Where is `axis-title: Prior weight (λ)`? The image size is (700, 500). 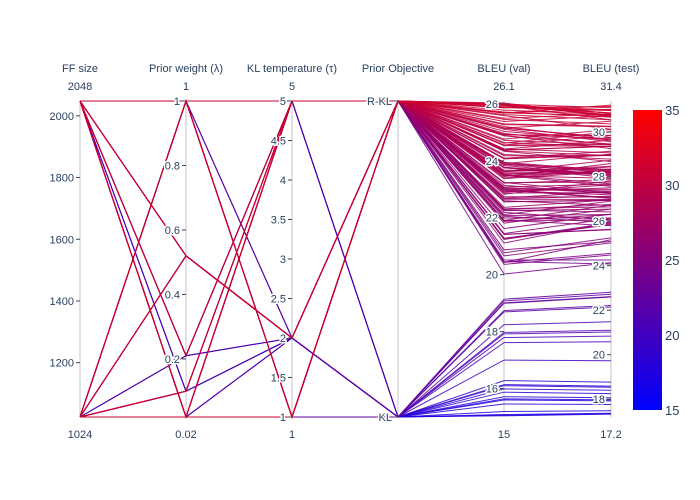 axis-title: Prior weight (λ) is located at coordinates (186, 69).